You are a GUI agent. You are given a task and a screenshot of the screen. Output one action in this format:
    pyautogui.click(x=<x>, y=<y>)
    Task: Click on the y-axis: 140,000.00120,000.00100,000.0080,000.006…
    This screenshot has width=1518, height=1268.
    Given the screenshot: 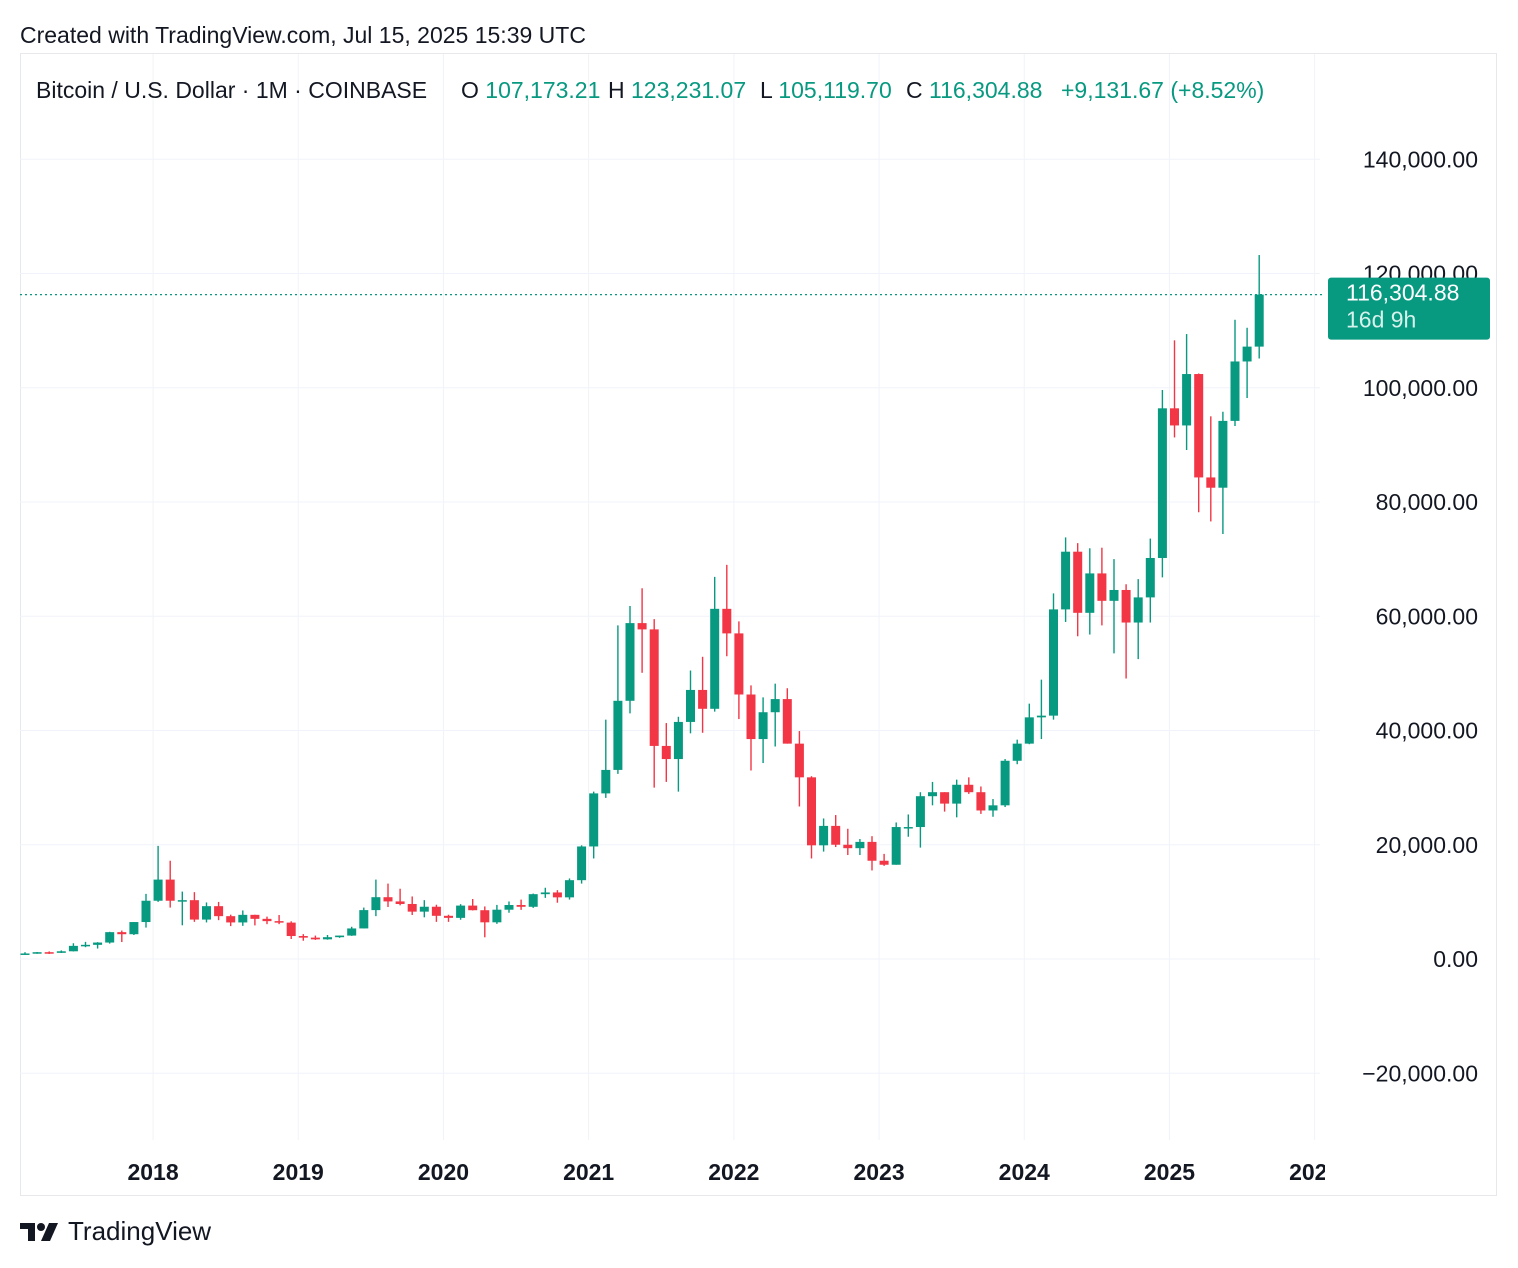 What is the action you would take?
    pyautogui.click(x=1420, y=616)
    